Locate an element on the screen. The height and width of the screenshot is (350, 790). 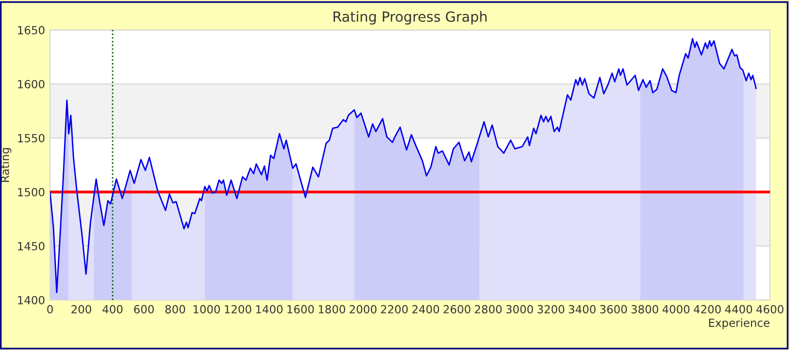
x-tick-label: 3200 is located at coordinates (551, 309).